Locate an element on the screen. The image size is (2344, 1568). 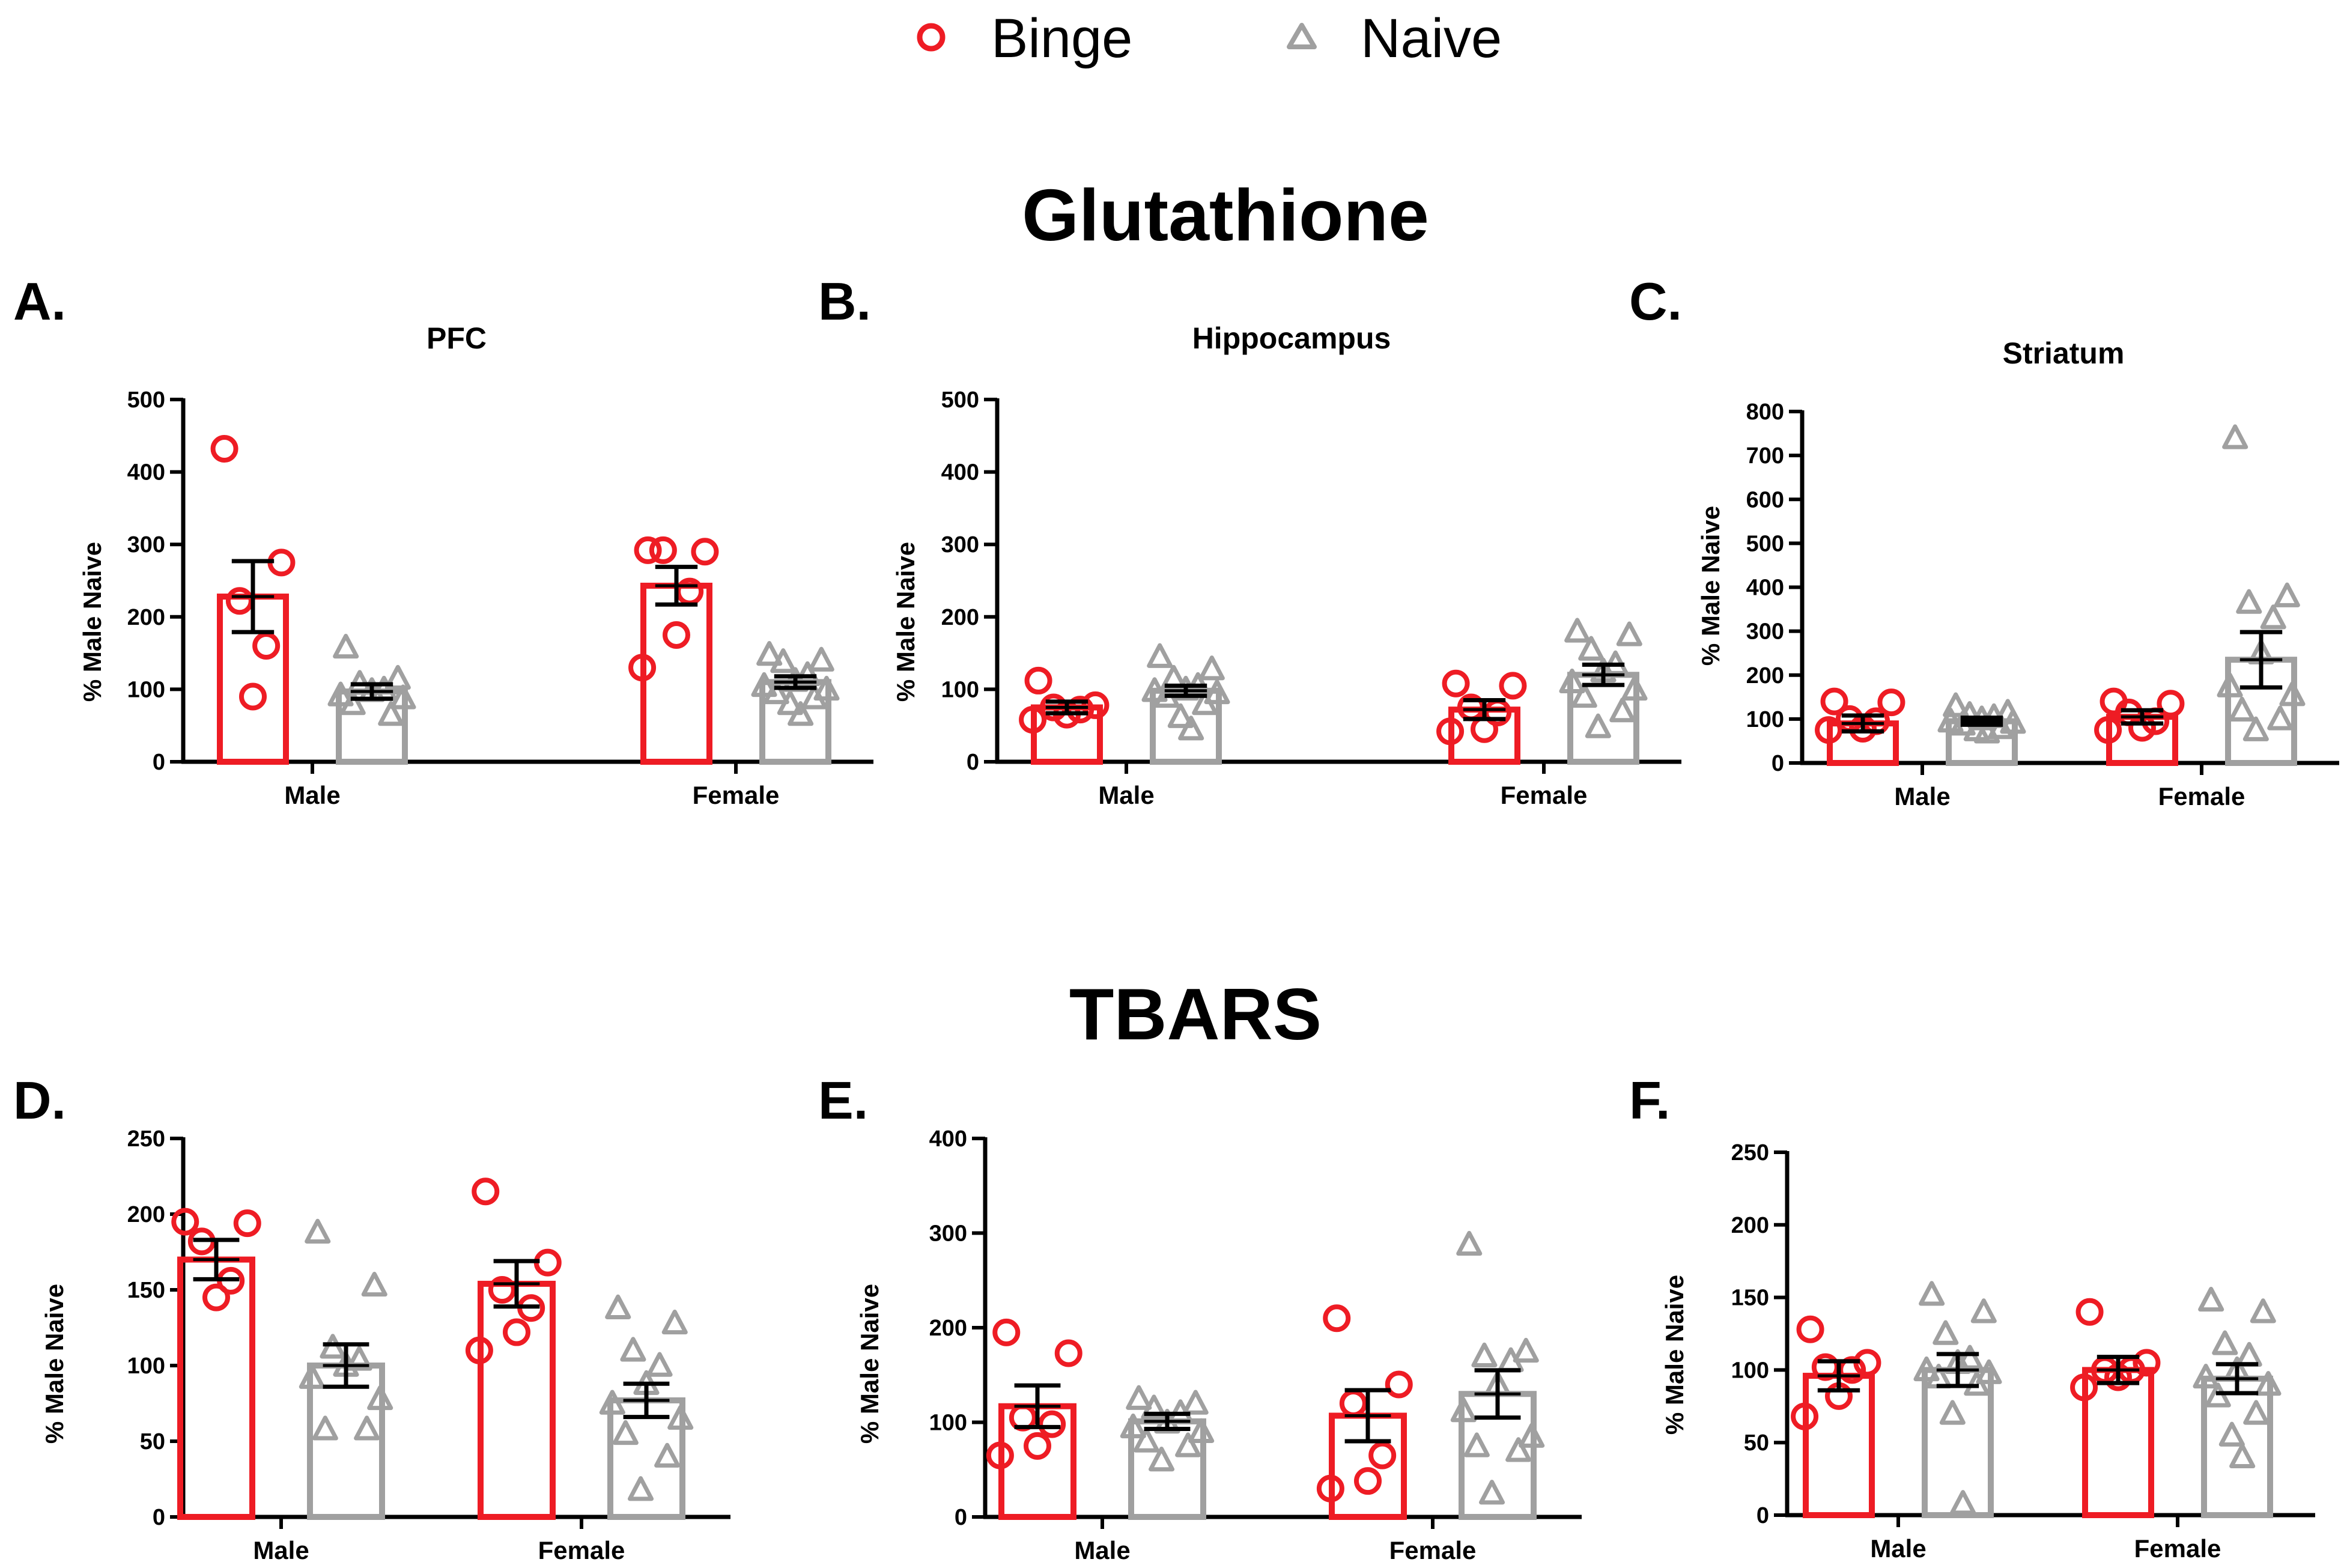
y-tick-label: 200 is located at coordinates (1750, 1225).